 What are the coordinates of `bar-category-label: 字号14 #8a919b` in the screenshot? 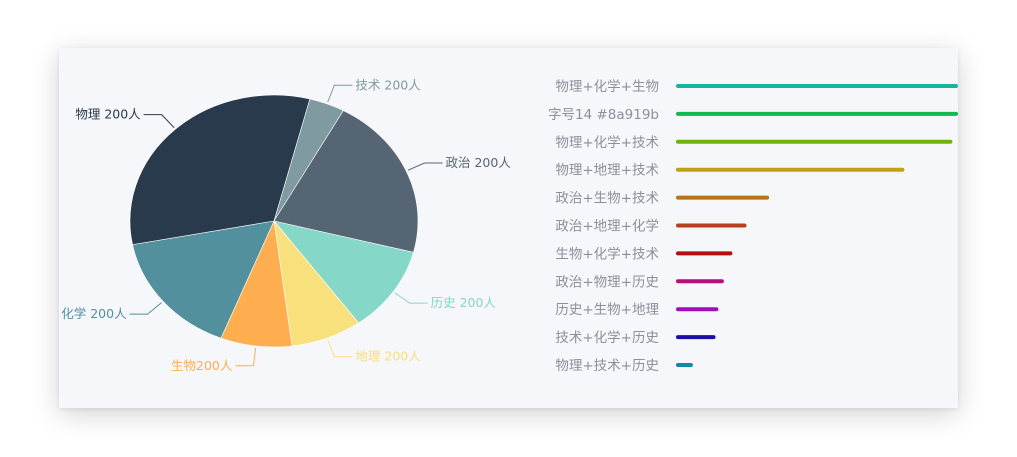 It's located at (603, 115).